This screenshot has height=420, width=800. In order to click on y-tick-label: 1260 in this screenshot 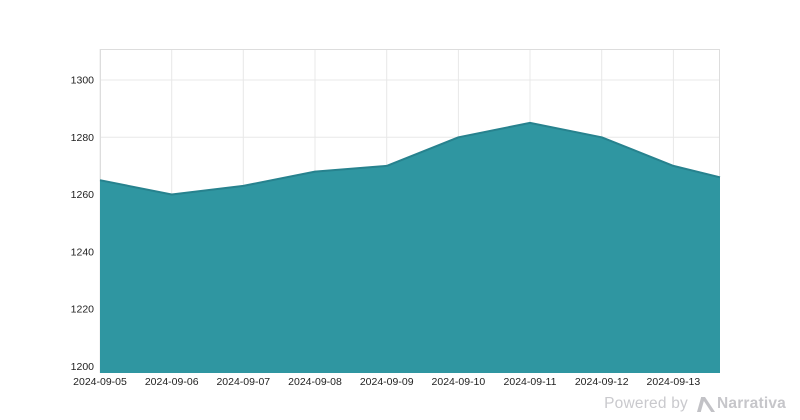, I will do `click(83, 195)`.